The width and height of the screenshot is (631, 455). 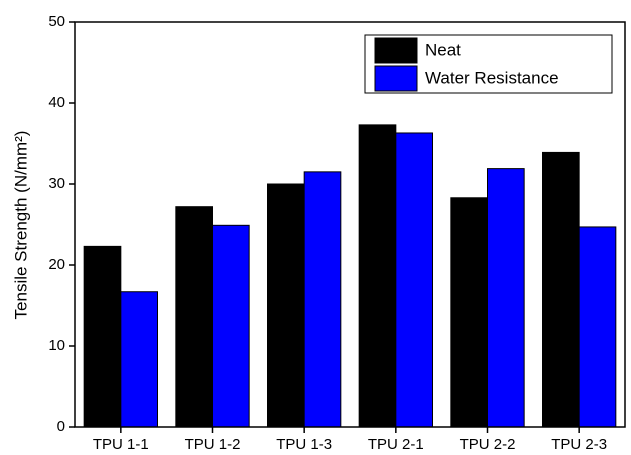 What do you see at coordinates (56, 21) in the screenshot?
I see `y-tick-label: 50` at bounding box center [56, 21].